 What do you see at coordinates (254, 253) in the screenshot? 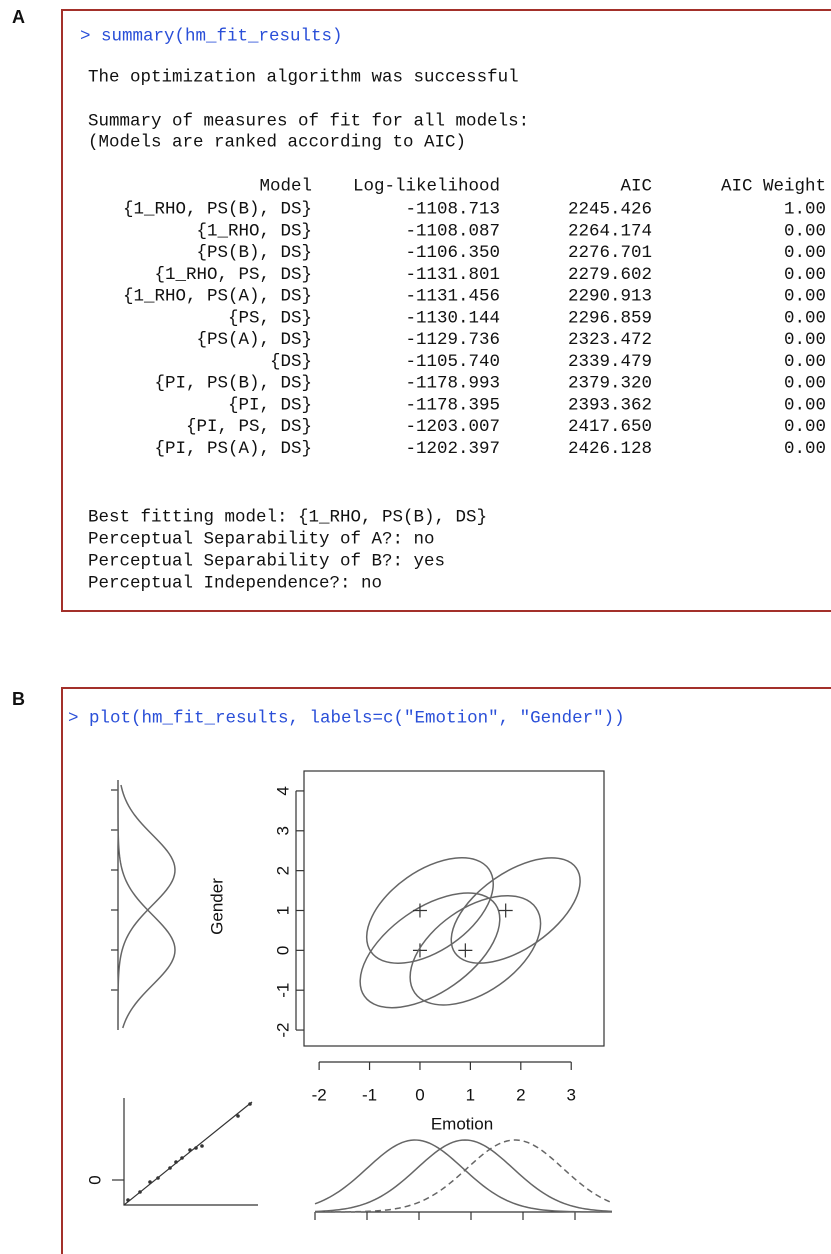
I see `table-cell: {PS(B), DS}` at bounding box center [254, 253].